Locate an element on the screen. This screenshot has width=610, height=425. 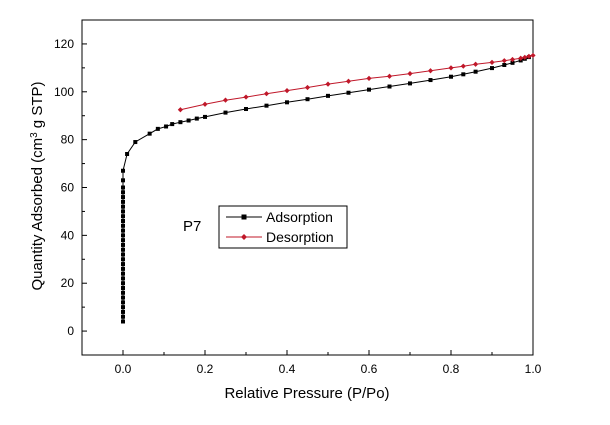
legend-desorption-label: Desorption is located at coordinates (300, 237).